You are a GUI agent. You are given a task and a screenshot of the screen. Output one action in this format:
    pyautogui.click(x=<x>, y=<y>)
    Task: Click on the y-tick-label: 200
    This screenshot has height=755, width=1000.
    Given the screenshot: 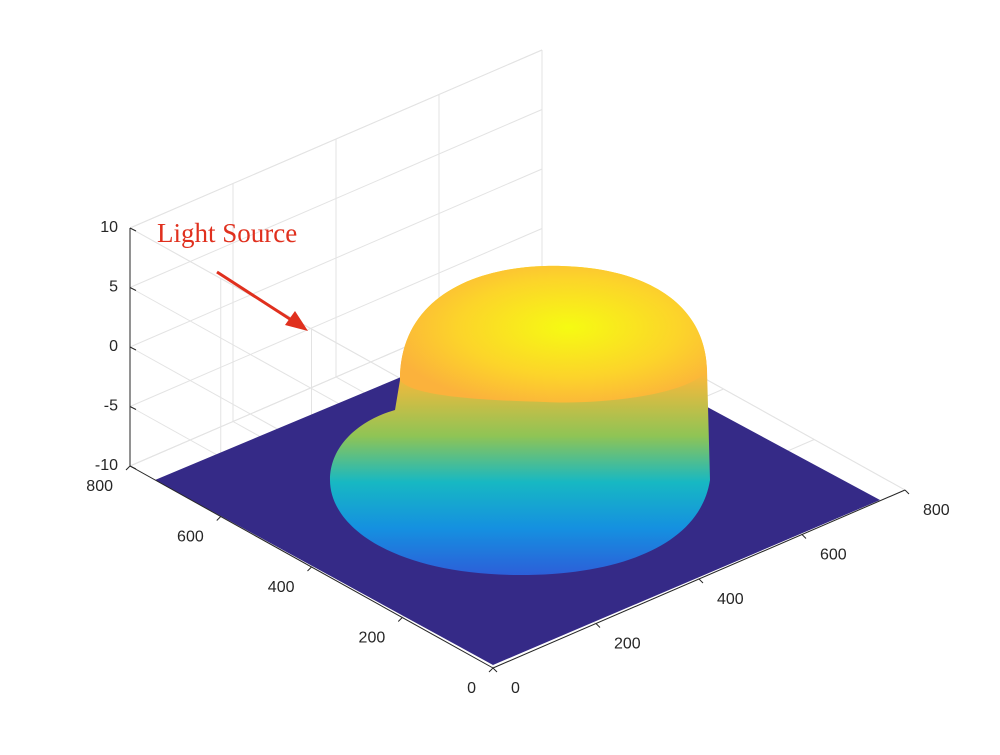 What is the action you would take?
    pyautogui.click(x=372, y=638)
    